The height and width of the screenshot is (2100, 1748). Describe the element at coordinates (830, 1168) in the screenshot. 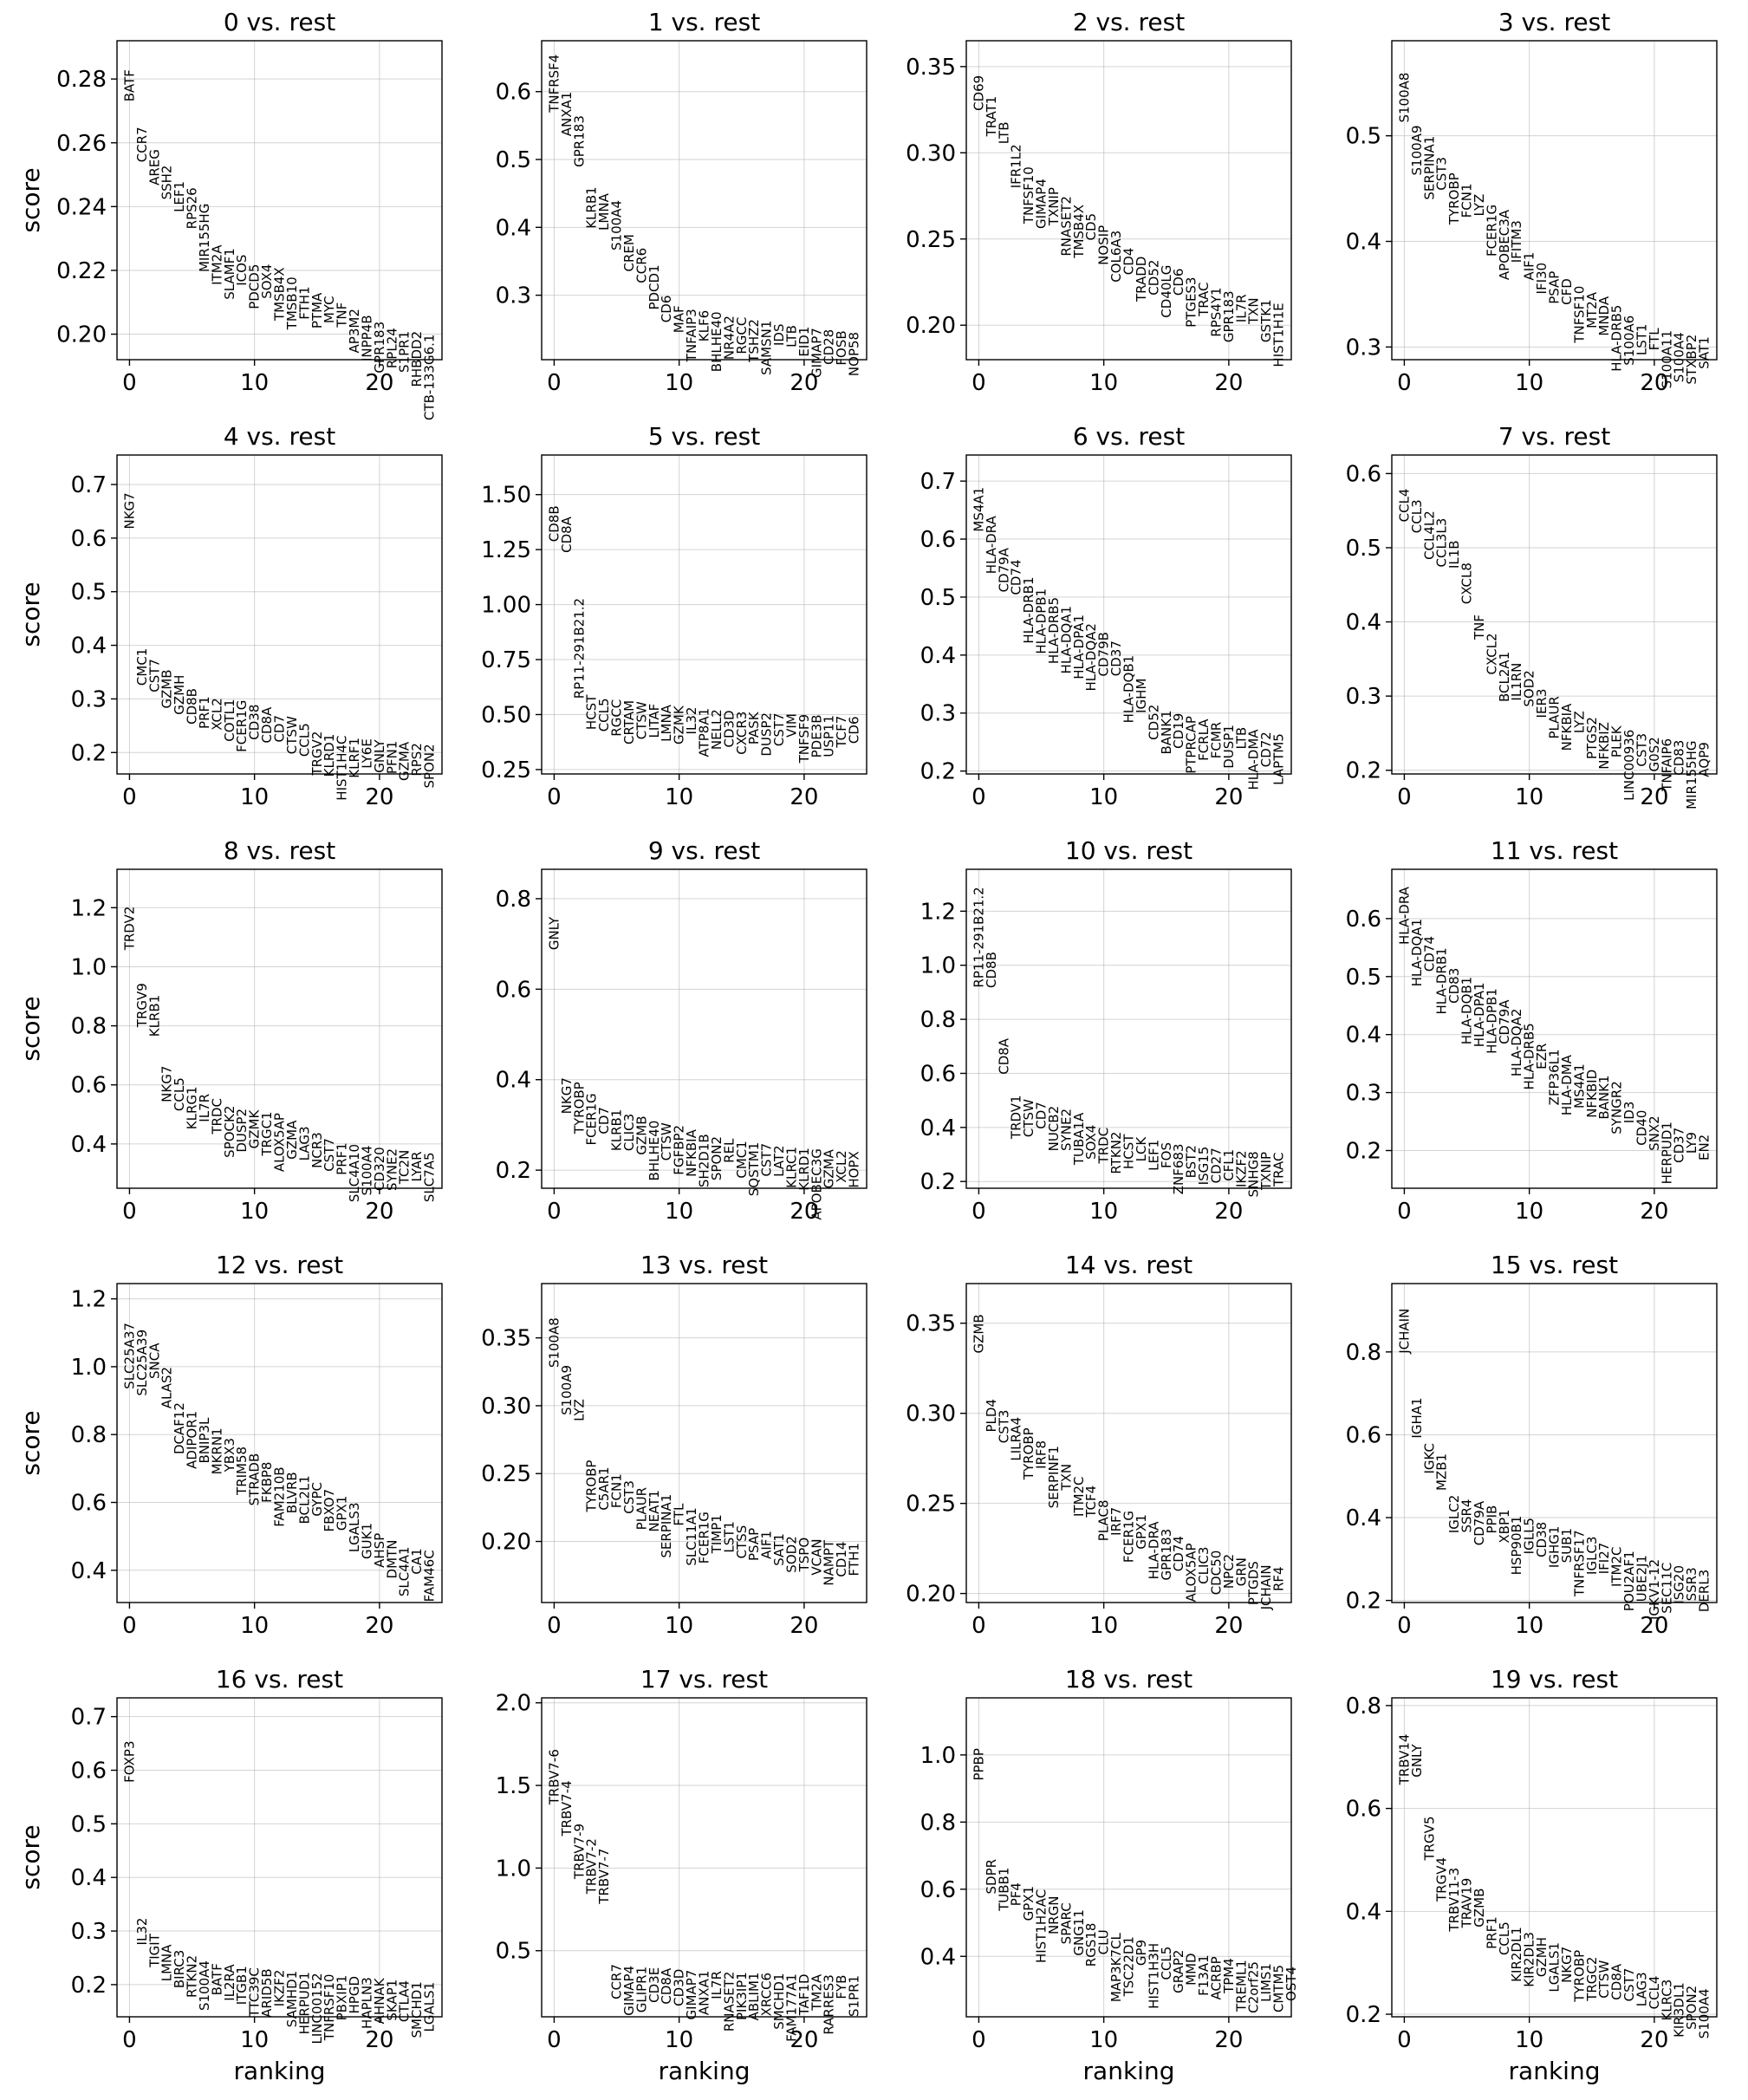

I see `gene-label: GZMA` at that location.